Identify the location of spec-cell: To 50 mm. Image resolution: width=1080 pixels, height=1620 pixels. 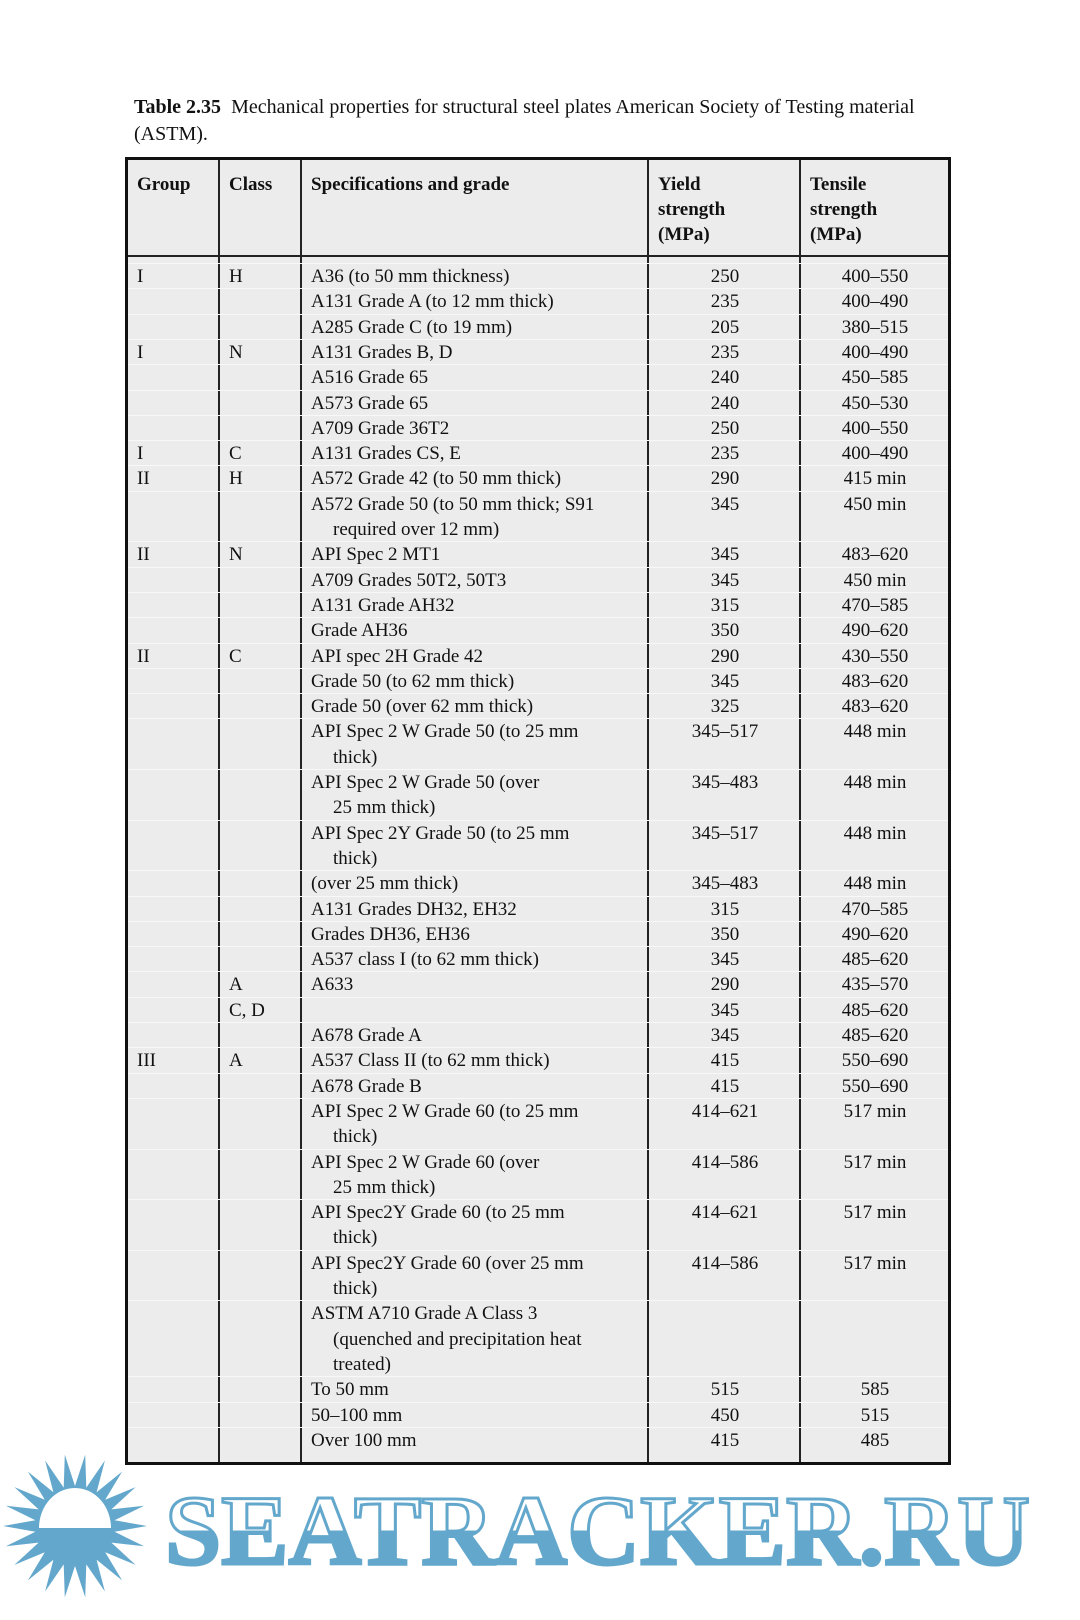
(350, 1389).